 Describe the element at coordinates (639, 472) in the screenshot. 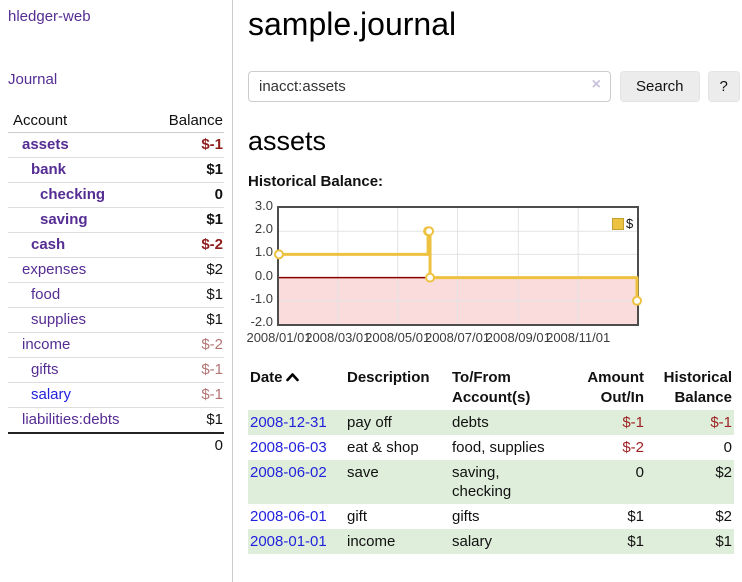

I see `transaction-amount: 0` at that location.